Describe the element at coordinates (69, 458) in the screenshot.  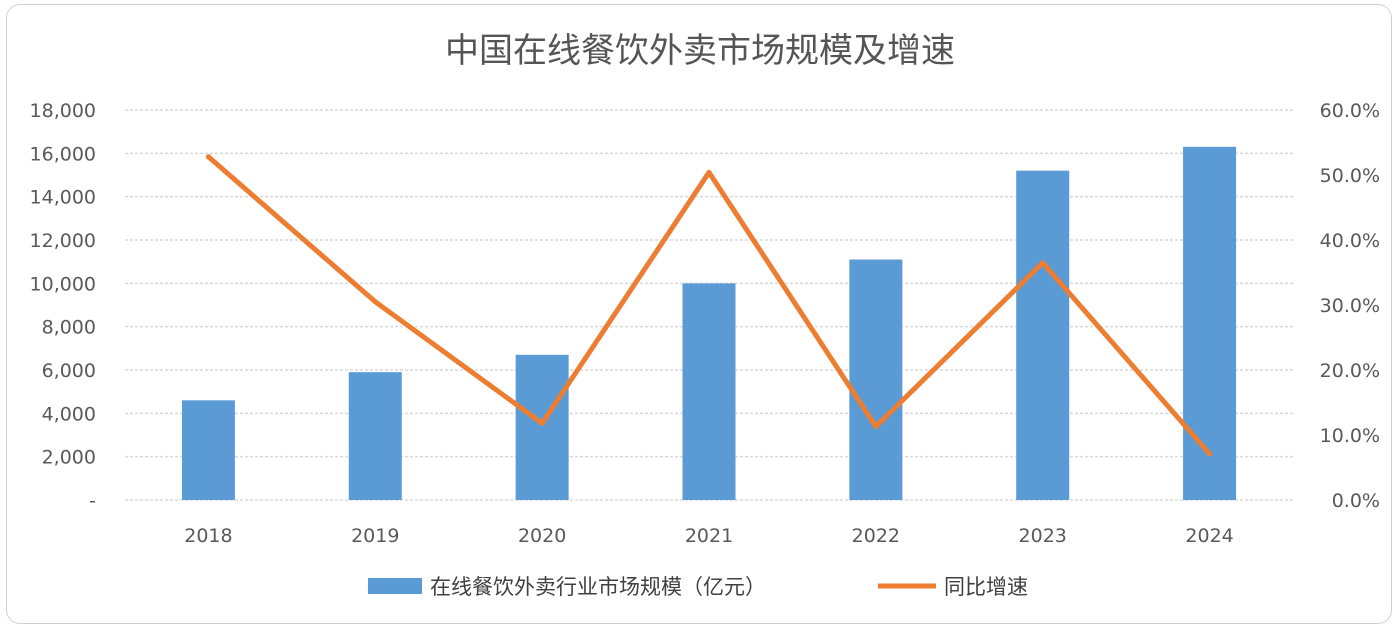
I see `left-tick-label: 2,000` at that location.